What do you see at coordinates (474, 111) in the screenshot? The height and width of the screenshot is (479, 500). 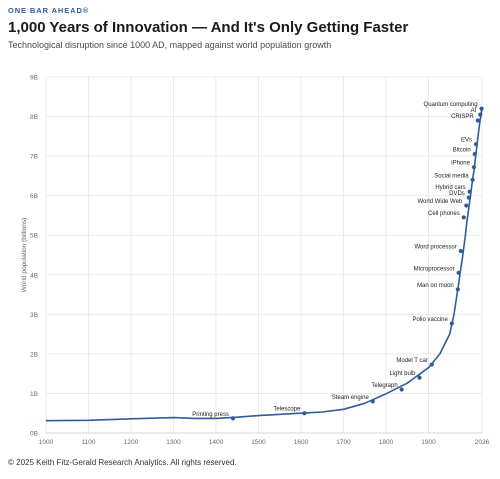 I see `event-label: AI` at bounding box center [474, 111].